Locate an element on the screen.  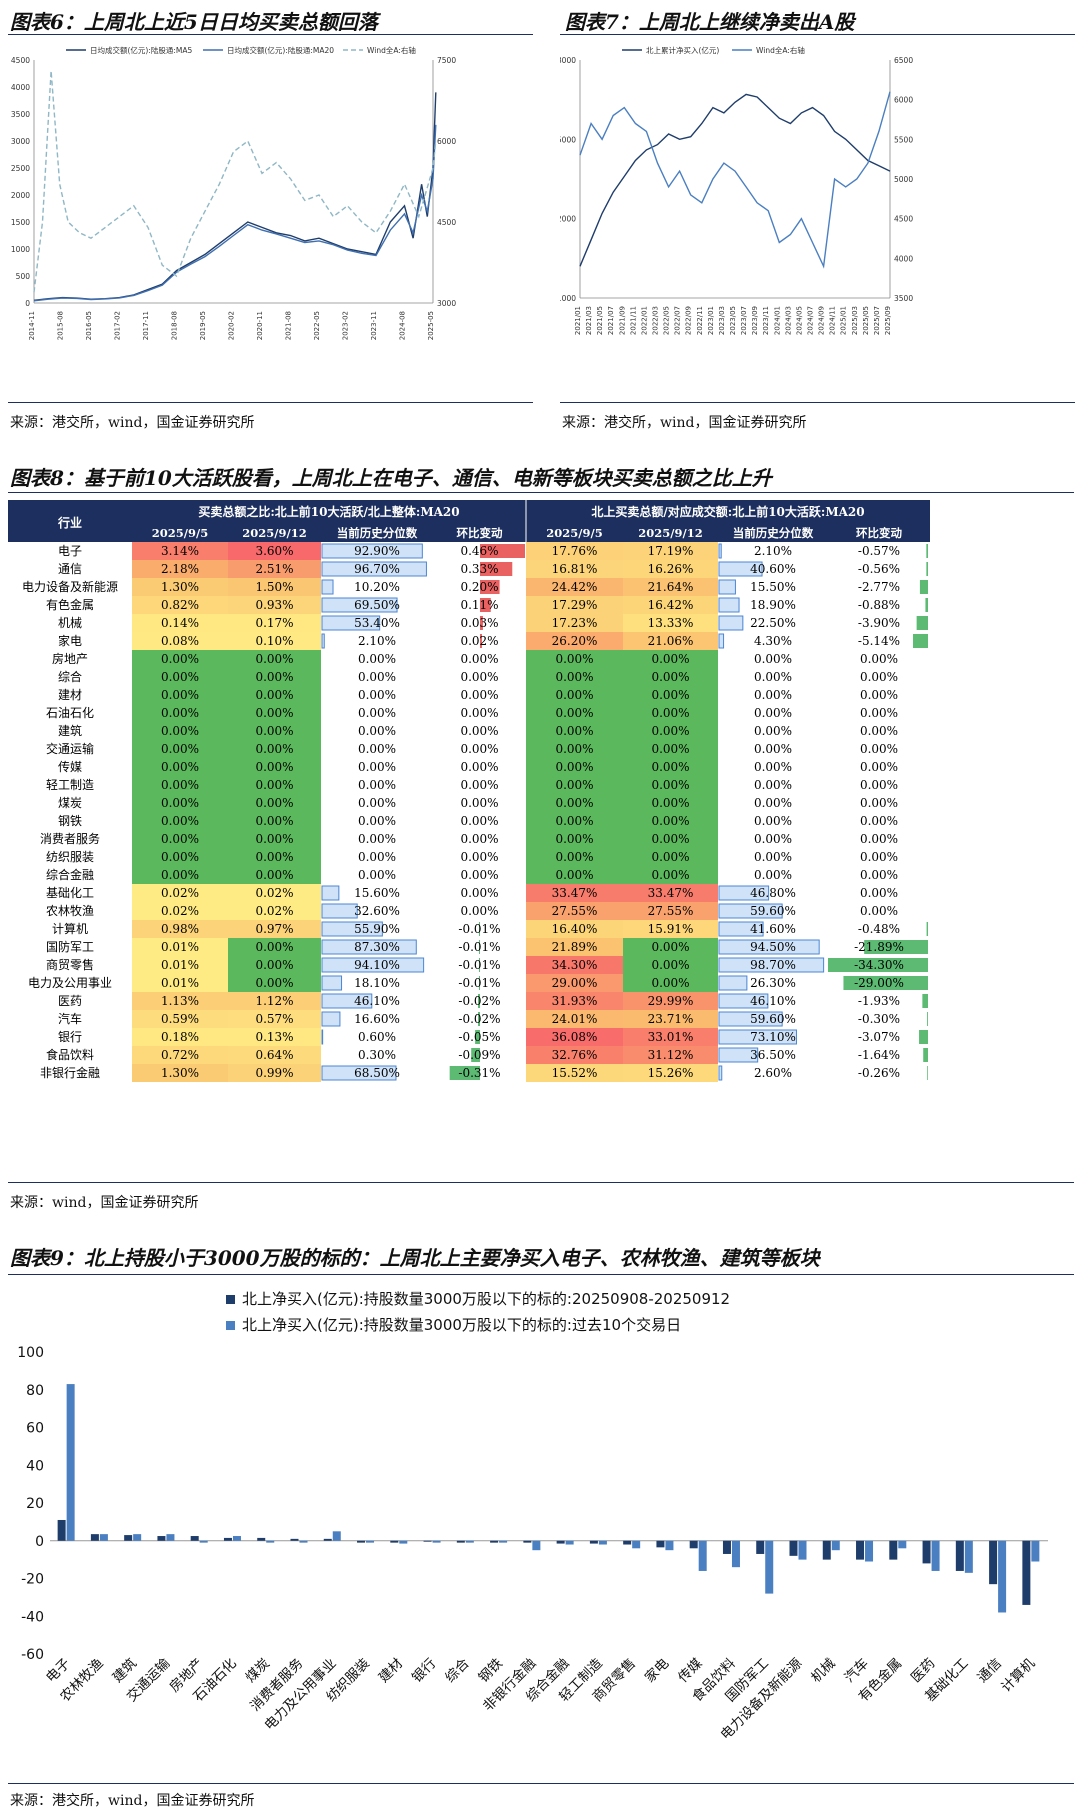
table-value: 94.10% is located at coordinates (377, 965).